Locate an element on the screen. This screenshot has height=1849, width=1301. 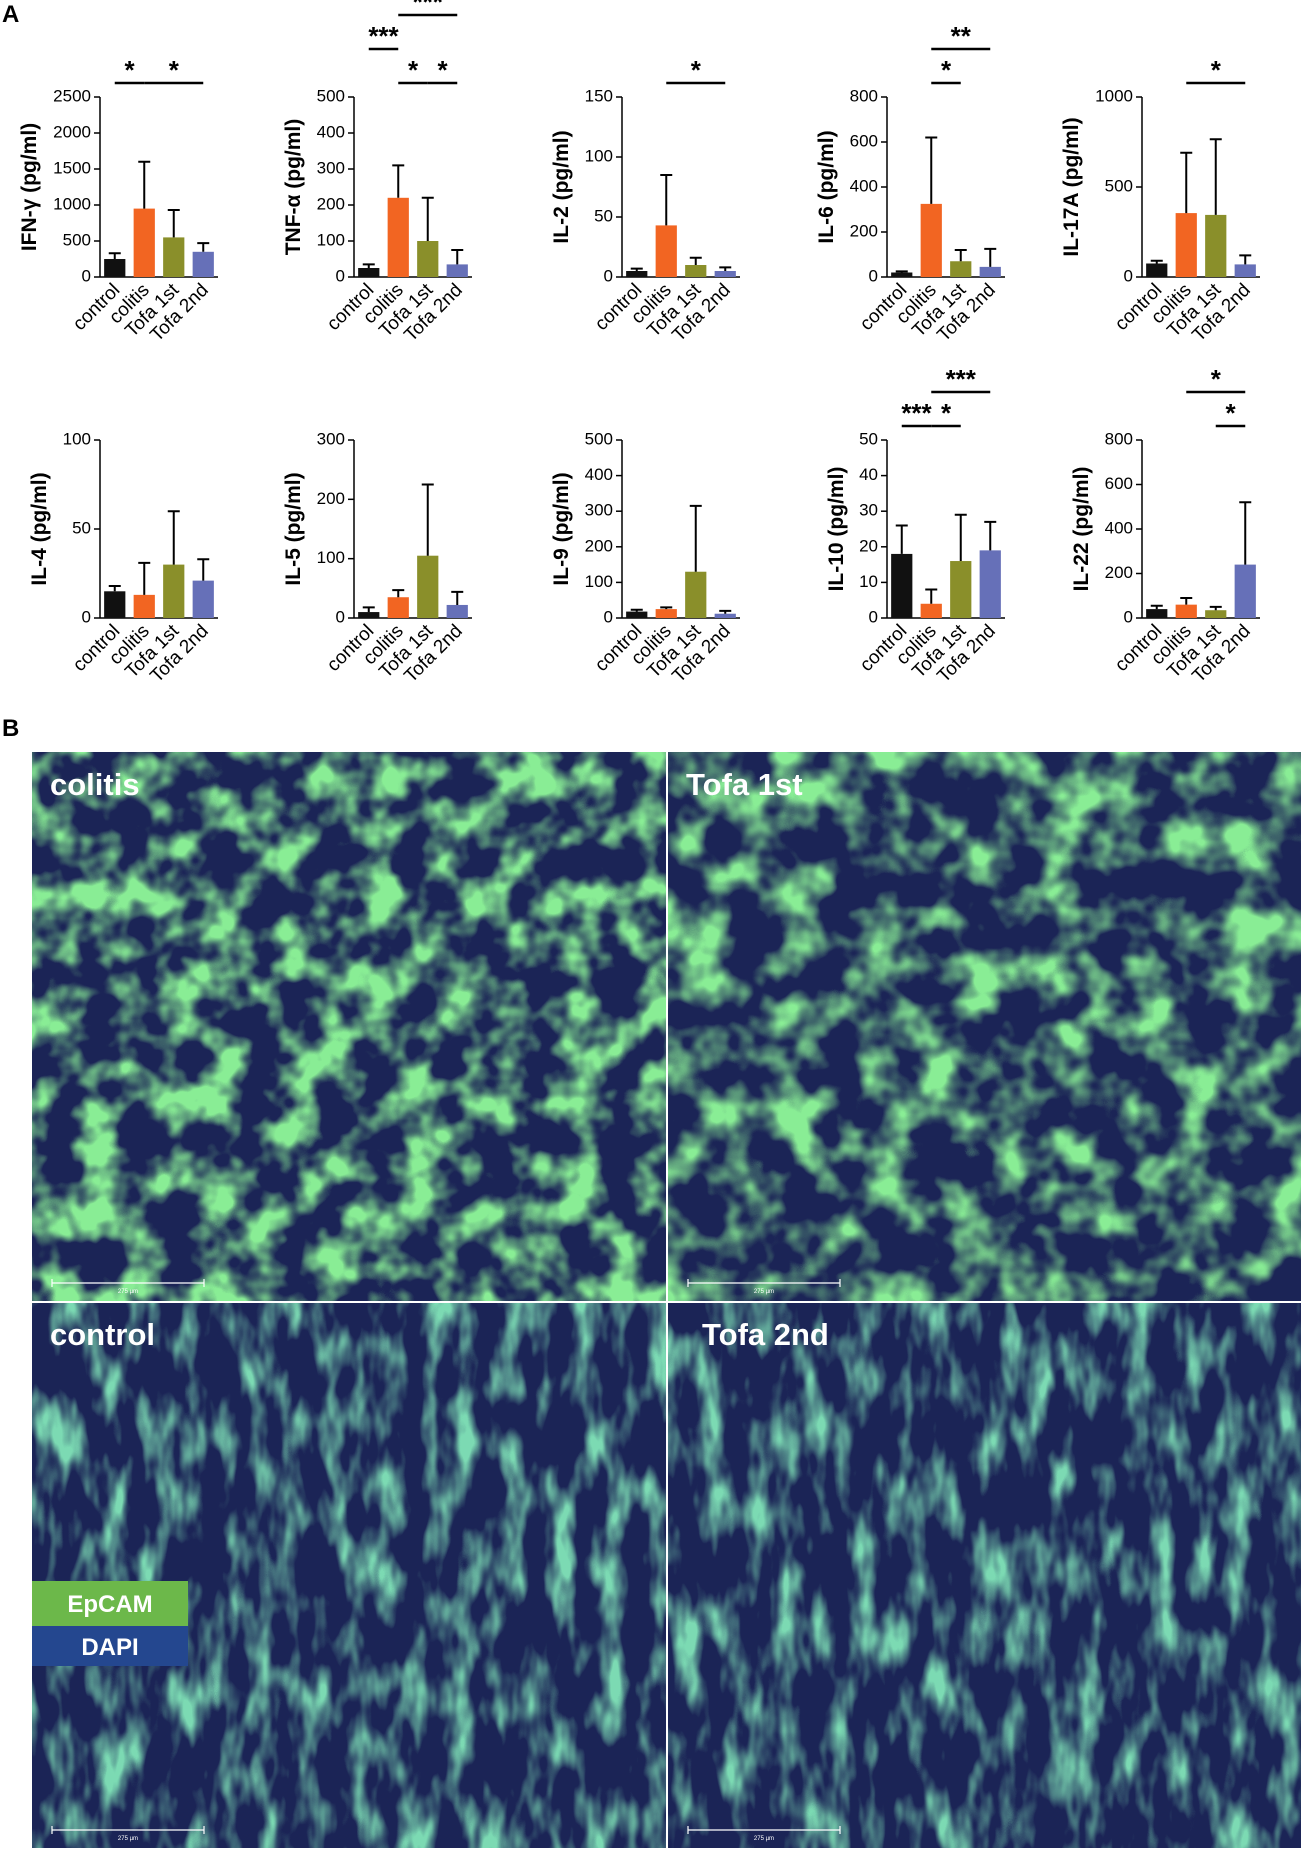
micrograph: control 275 µm is located at coordinates (349, 1575).